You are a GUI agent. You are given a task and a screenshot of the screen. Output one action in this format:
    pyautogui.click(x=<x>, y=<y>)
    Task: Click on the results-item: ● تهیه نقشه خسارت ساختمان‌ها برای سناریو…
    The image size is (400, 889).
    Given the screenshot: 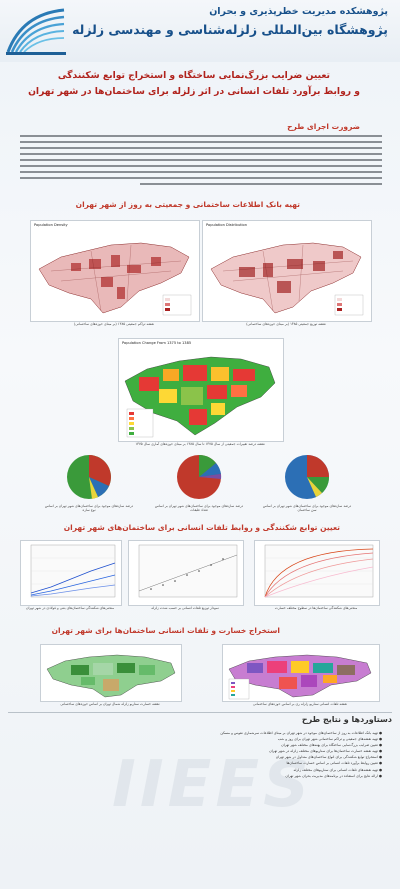 What is the action you would take?
    pyautogui.click(x=325, y=751)
    